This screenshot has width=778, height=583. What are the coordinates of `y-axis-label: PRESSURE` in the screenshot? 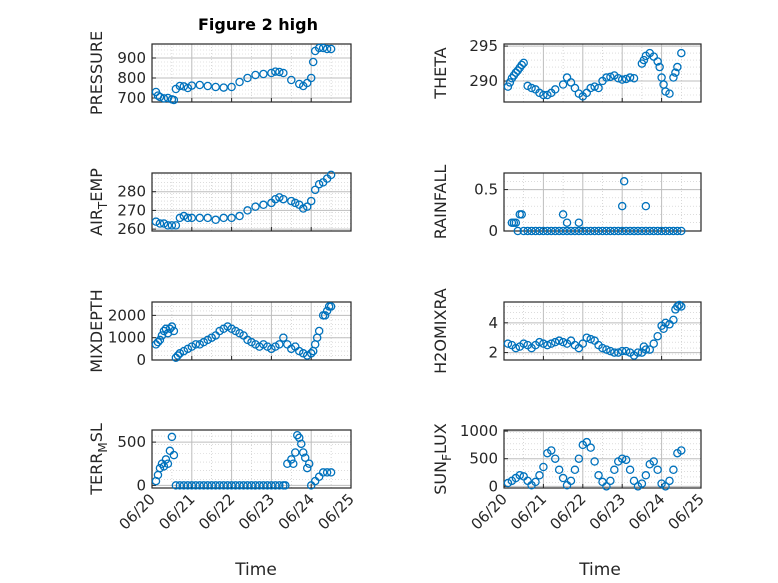 It's located at (96, 73).